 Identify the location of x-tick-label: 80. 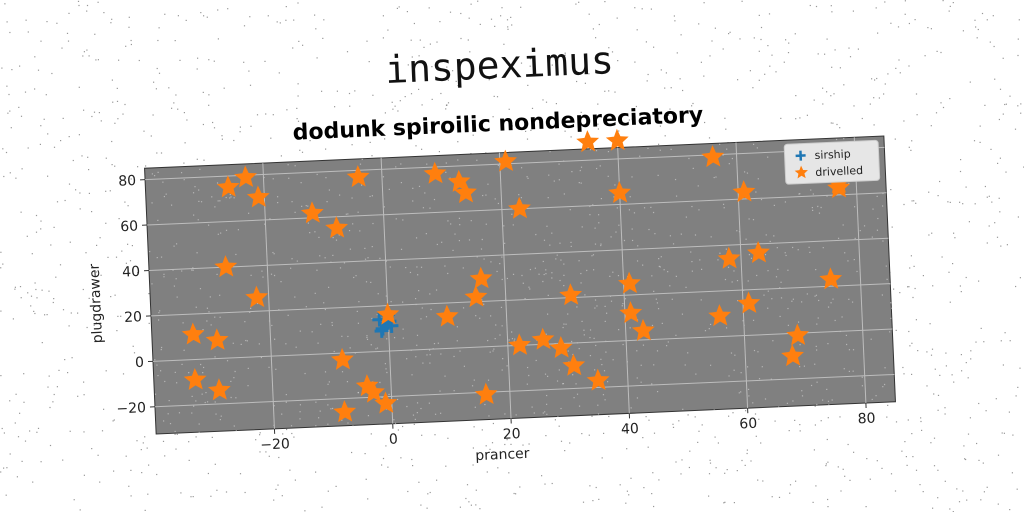
(866, 419).